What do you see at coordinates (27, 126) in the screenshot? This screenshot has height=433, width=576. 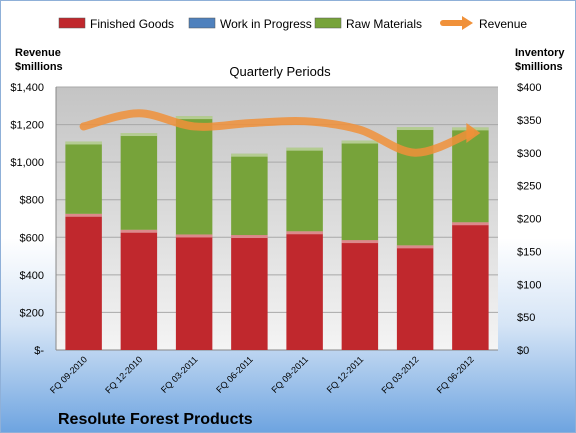 I see `y-left-tick-label: $1,200` at bounding box center [27, 126].